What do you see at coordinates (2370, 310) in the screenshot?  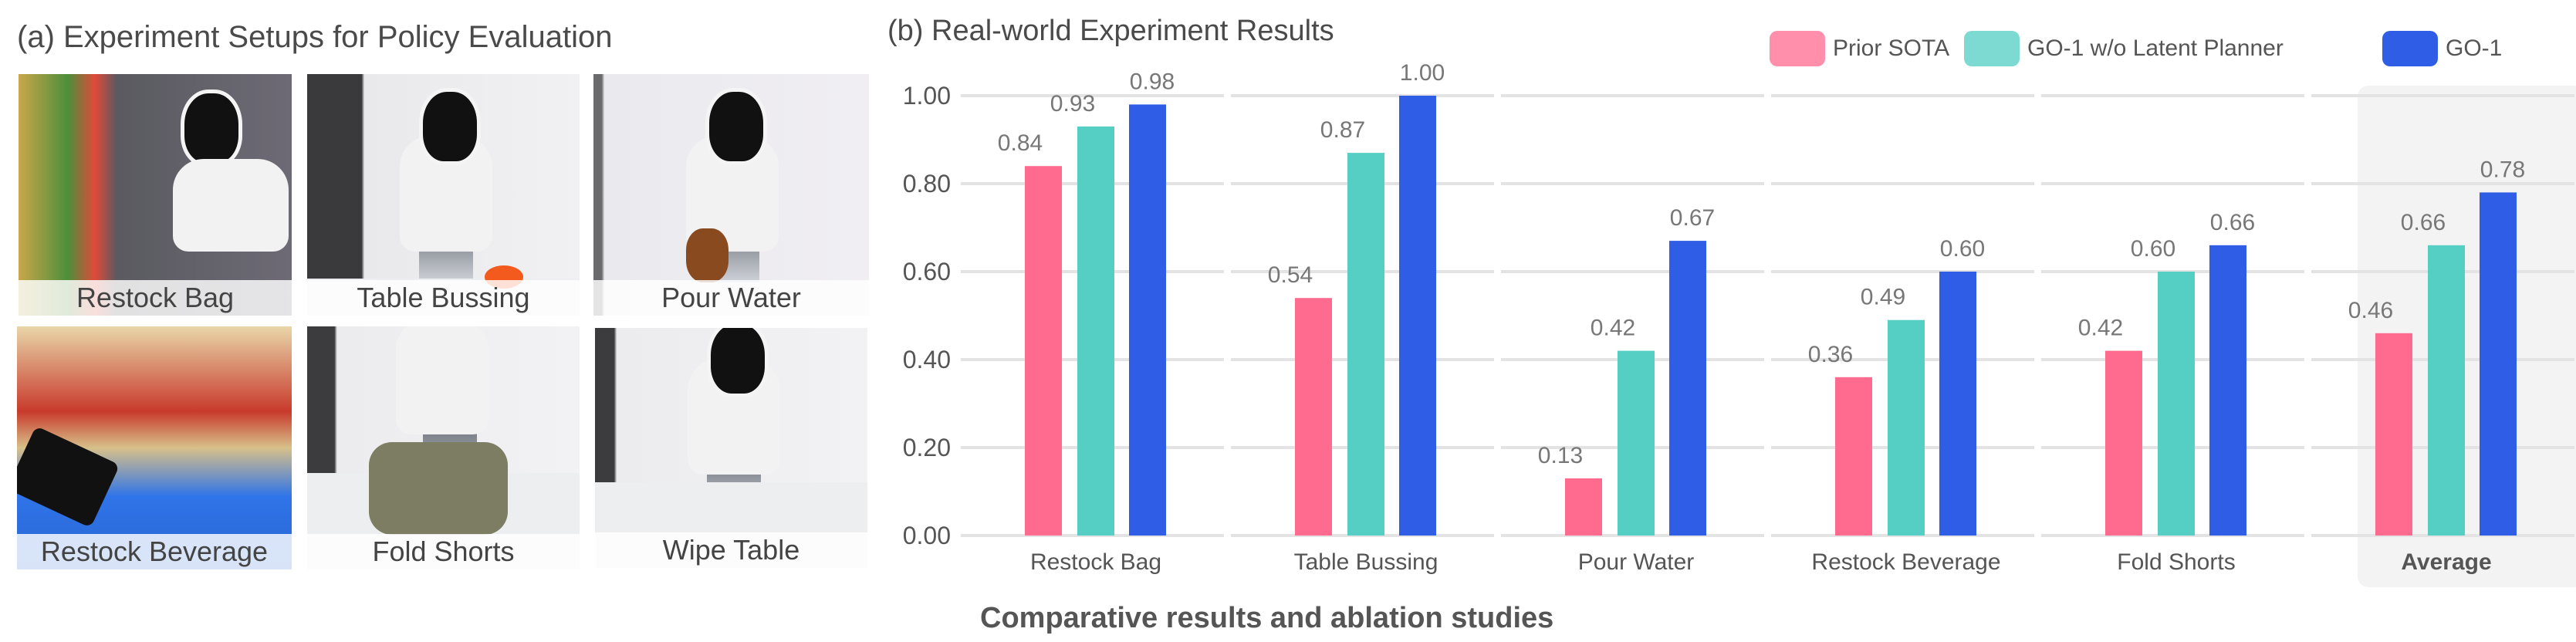 I see `data-label: 0.46` at bounding box center [2370, 310].